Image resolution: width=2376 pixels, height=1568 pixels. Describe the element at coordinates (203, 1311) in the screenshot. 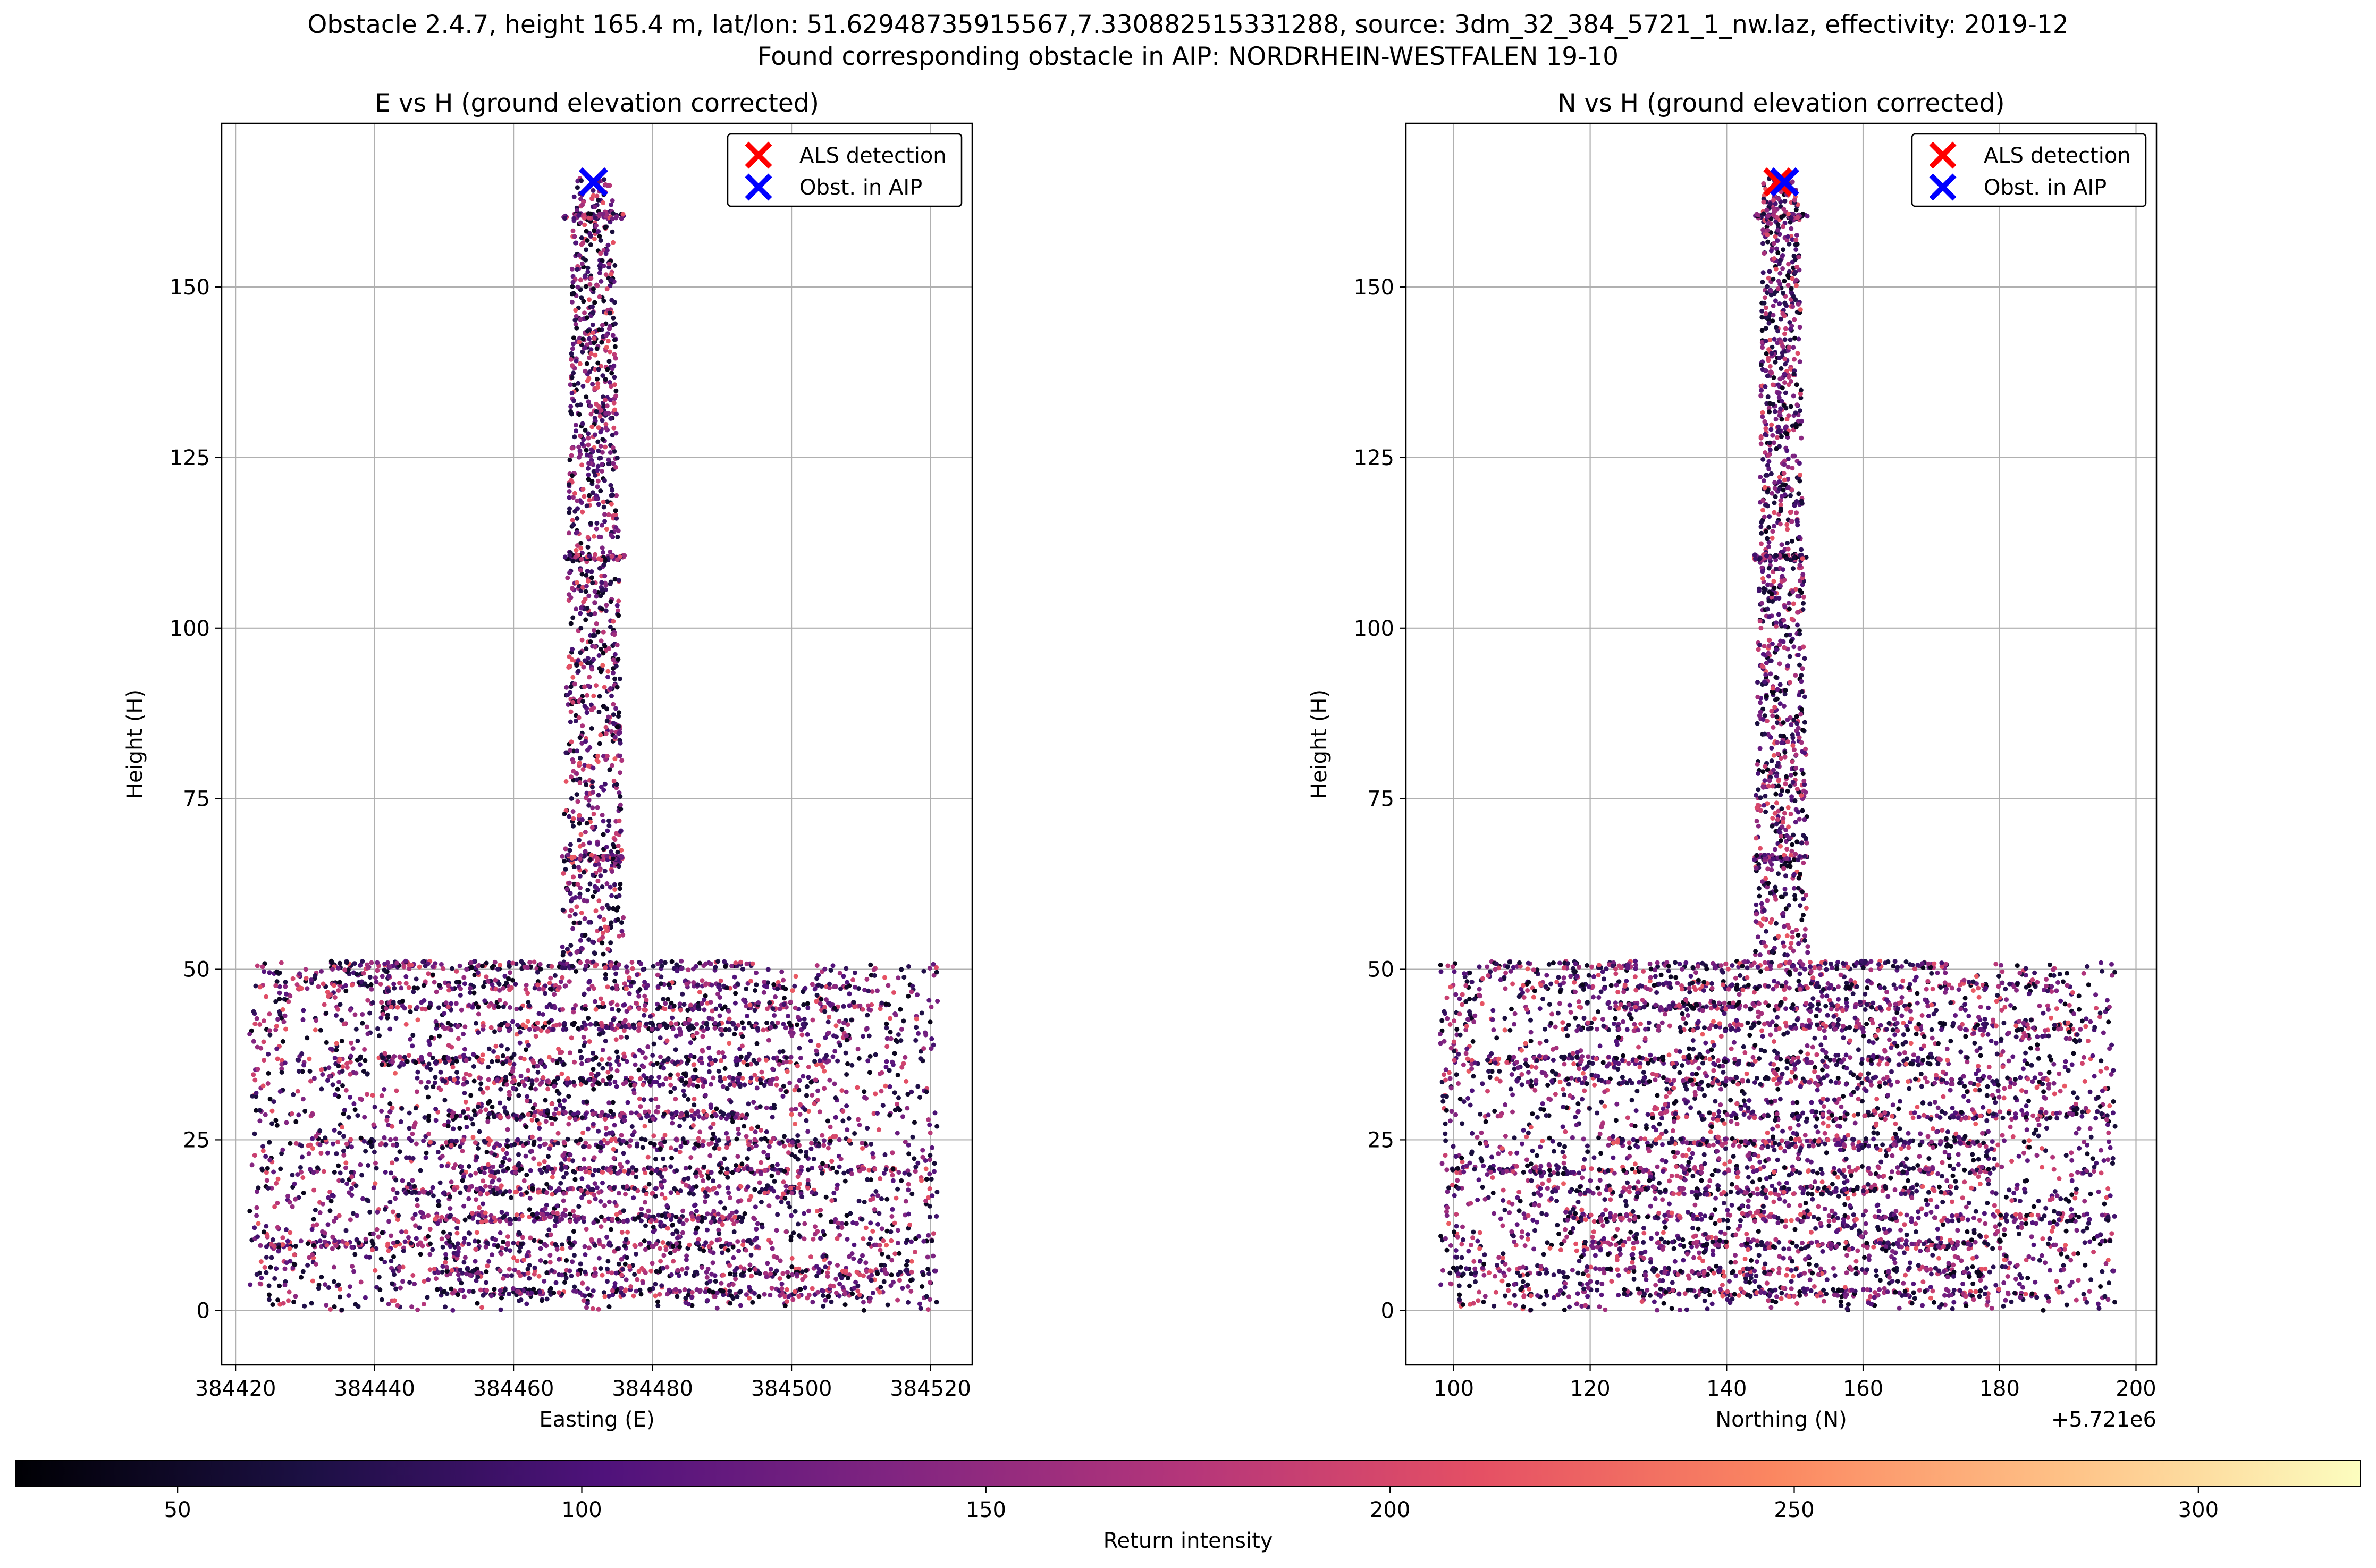

I see `left-y-tick-label: 0` at that location.